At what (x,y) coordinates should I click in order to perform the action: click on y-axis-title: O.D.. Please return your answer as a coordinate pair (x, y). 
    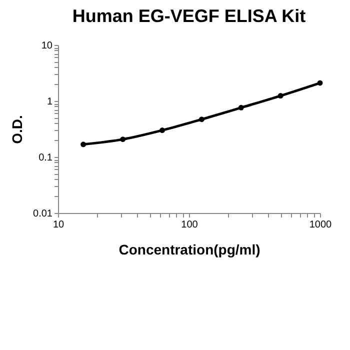
    Looking at the image, I should click on (17, 129).